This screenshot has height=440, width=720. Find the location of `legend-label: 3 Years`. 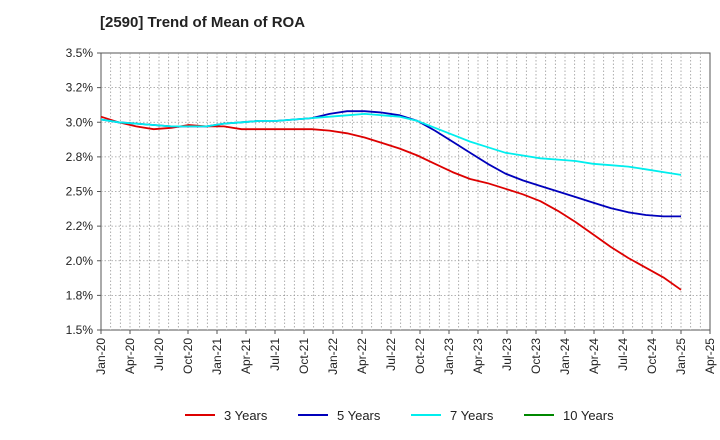

legend-label: 3 Years is located at coordinates (246, 415).